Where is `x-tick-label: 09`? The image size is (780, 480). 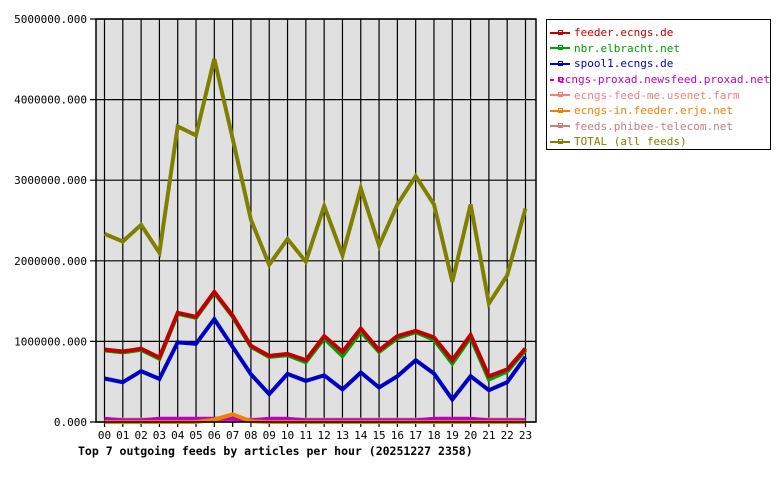 x-tick-label: 09 is located at coordinates (269, 435).